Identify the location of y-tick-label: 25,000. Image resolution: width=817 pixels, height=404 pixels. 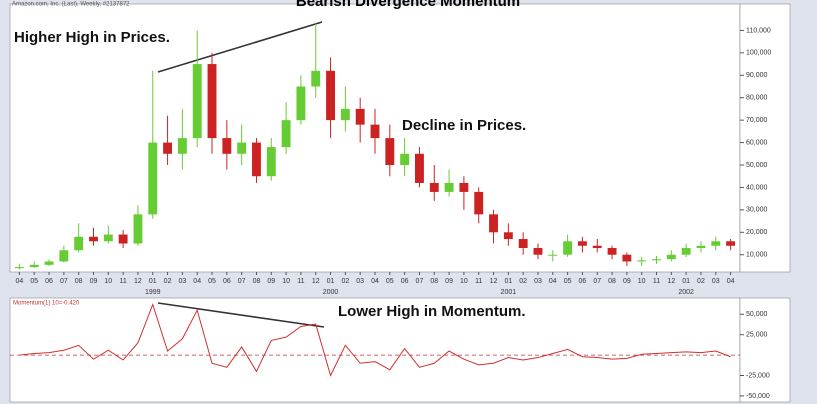
(757, 335).